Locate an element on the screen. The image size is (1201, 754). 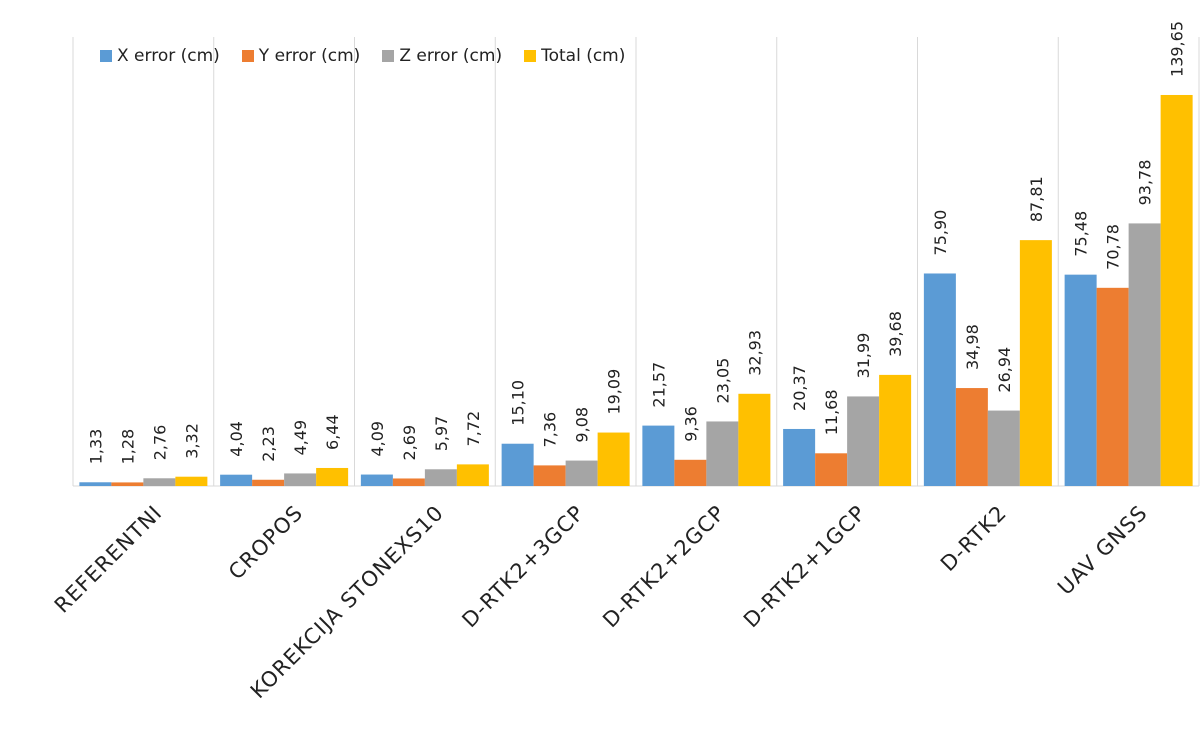
x-tick-label: CROPOS is located at coordinates (266, 543).